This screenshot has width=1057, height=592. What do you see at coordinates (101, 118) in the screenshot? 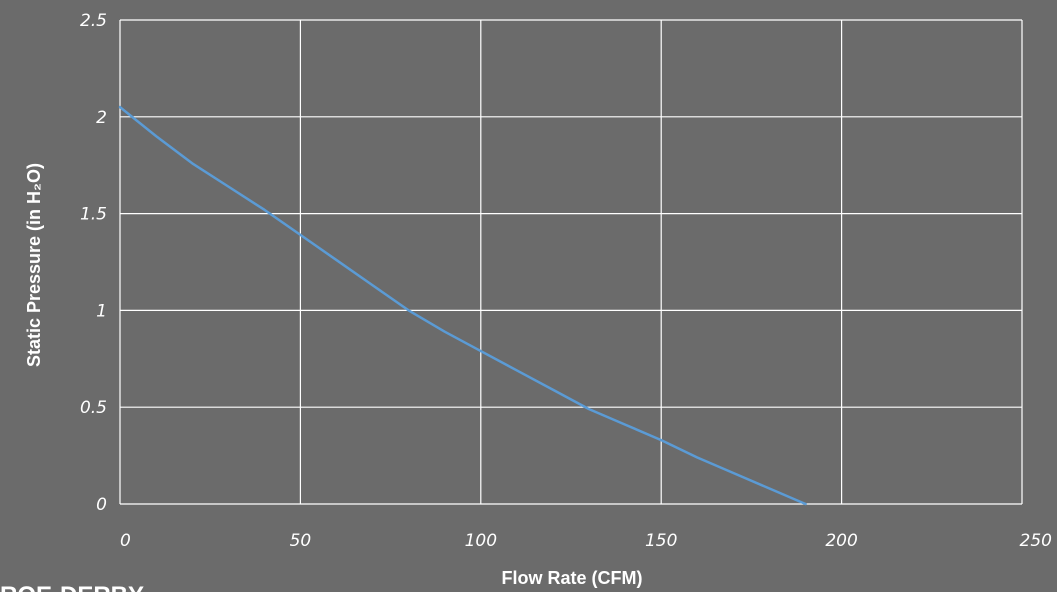
I see `y-tick-label: 2` at bounding box center [101, 118].